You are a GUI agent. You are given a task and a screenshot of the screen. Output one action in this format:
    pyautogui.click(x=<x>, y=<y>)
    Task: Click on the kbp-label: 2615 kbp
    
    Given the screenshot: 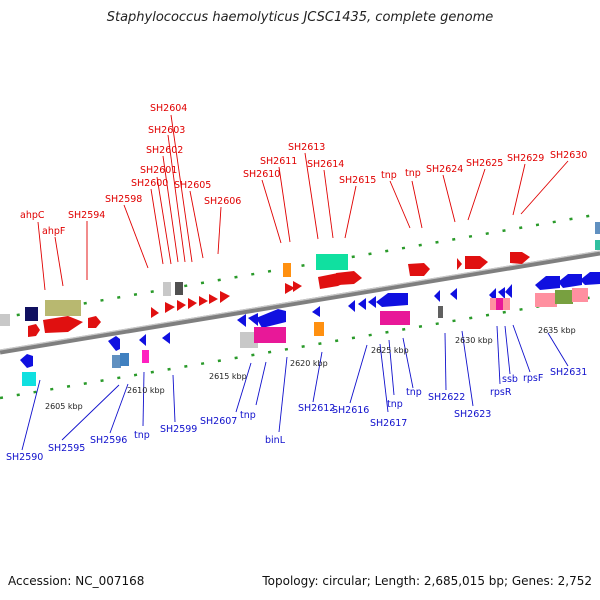 What is the action you would take?
    pyautogui.click(x=228, y=376)
    